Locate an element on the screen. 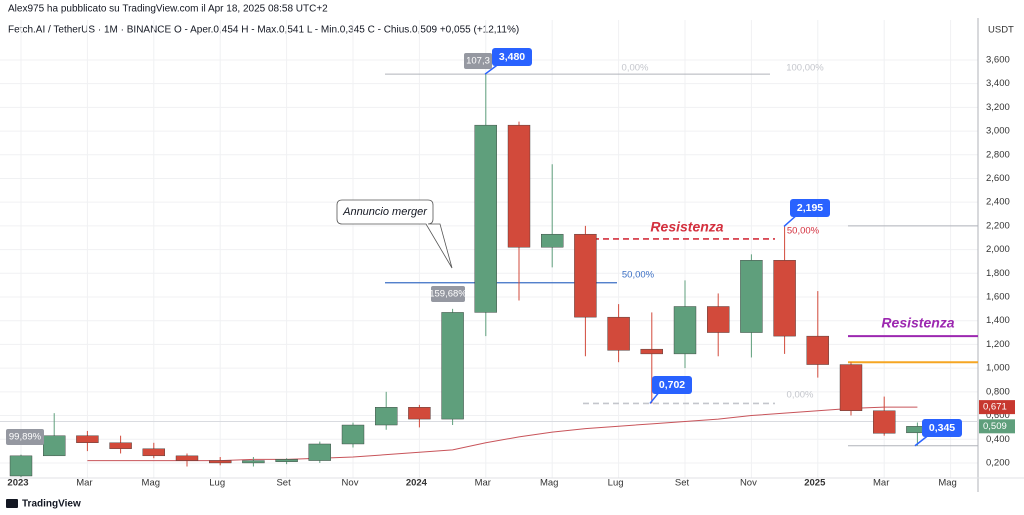 The image size is (1024, 515). price-badge-label: 3,480 is located at coordinates (512, 57).